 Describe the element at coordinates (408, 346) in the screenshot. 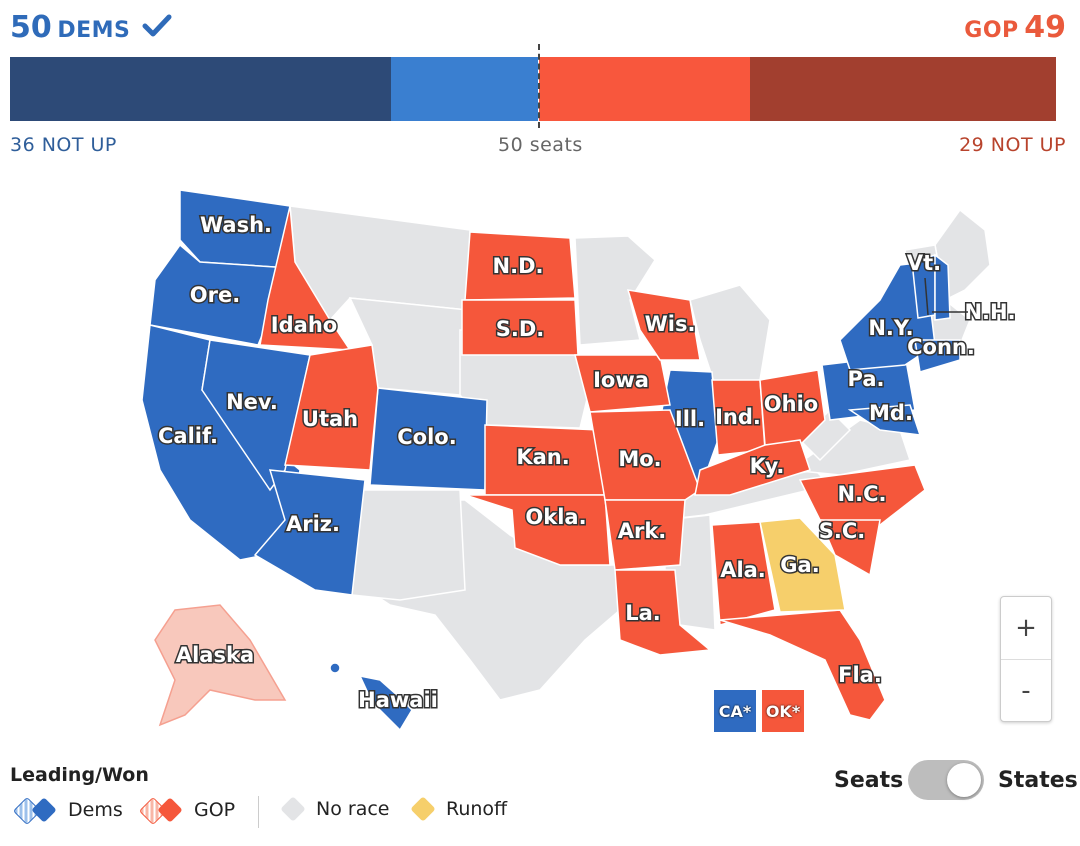

I see `state-wyoming` at that location.